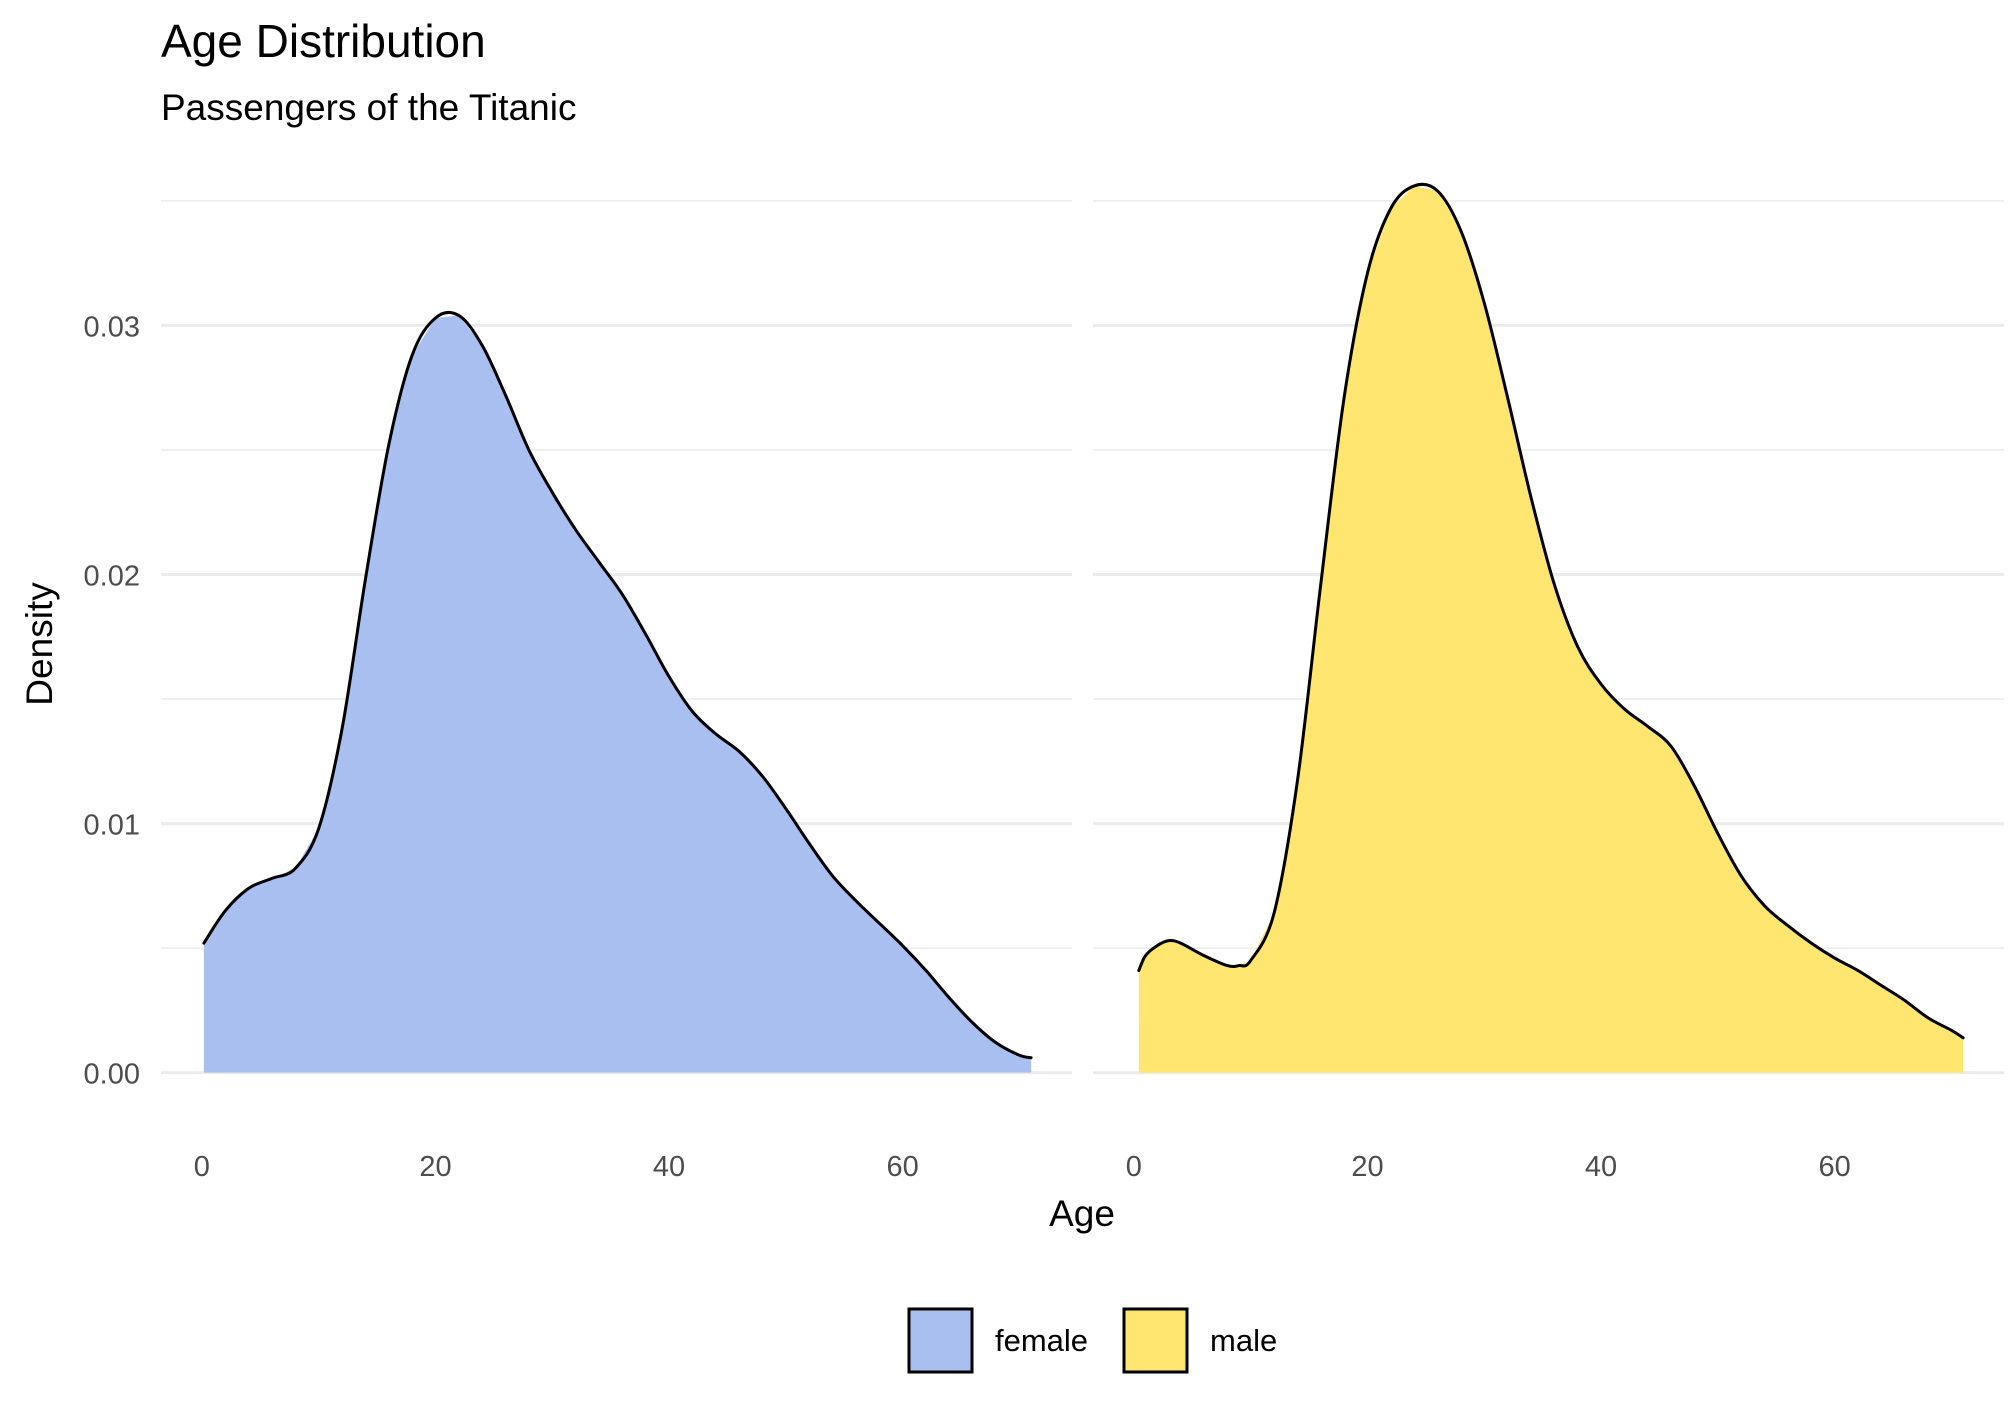  What do you see at coordinates (112, 826) in the screenshot?
I see `y-tick-label: 0.01` at bounding box center [112, 826].